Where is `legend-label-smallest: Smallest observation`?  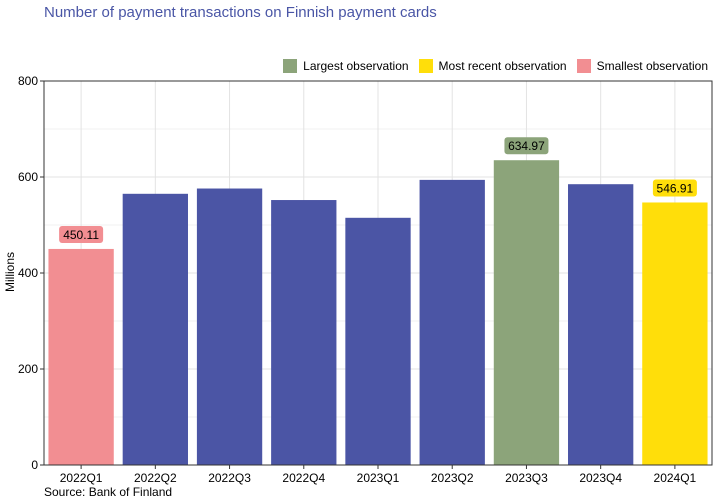 legend-label-smallest: Smallest observation is located at coordinates (652, 66).